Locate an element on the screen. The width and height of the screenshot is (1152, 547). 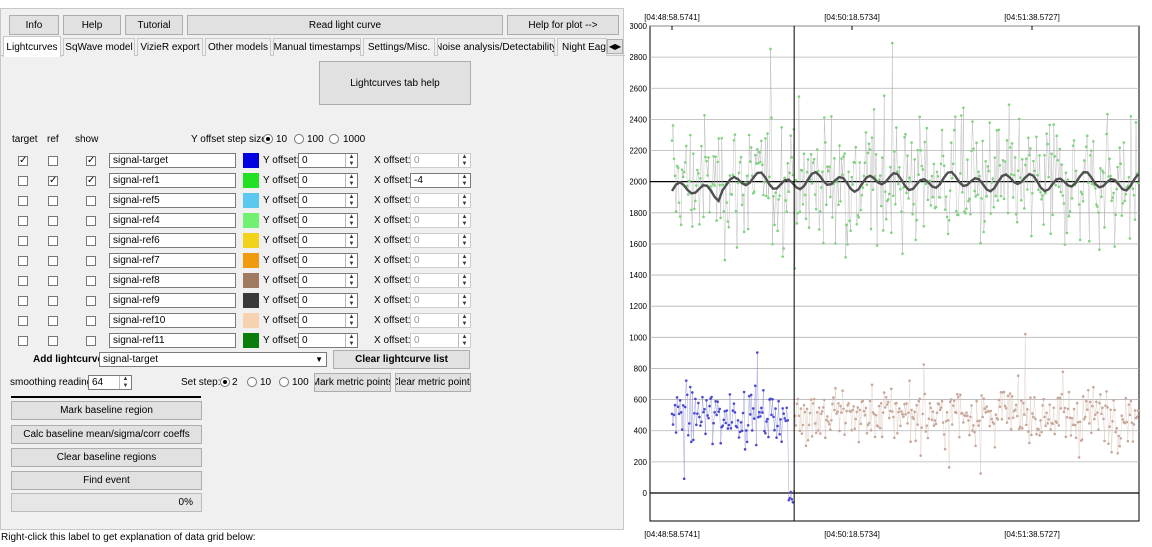
x-offset-input: -4 ▲ ▼ is located at coordinates (440, 180).